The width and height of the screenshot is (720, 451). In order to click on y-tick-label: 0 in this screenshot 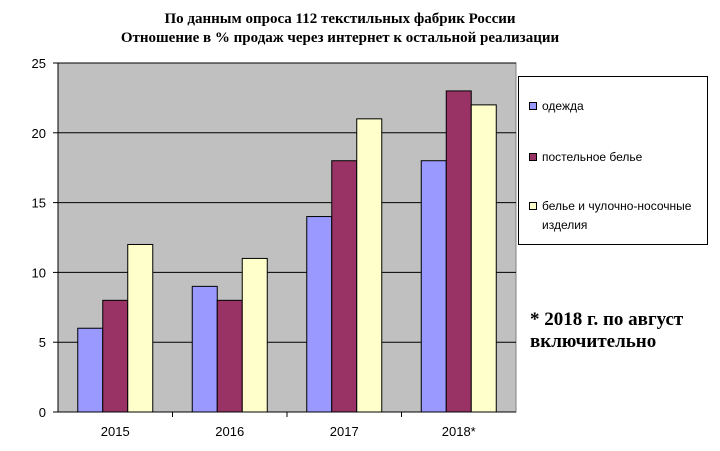, I will do `click(42, 412)`.